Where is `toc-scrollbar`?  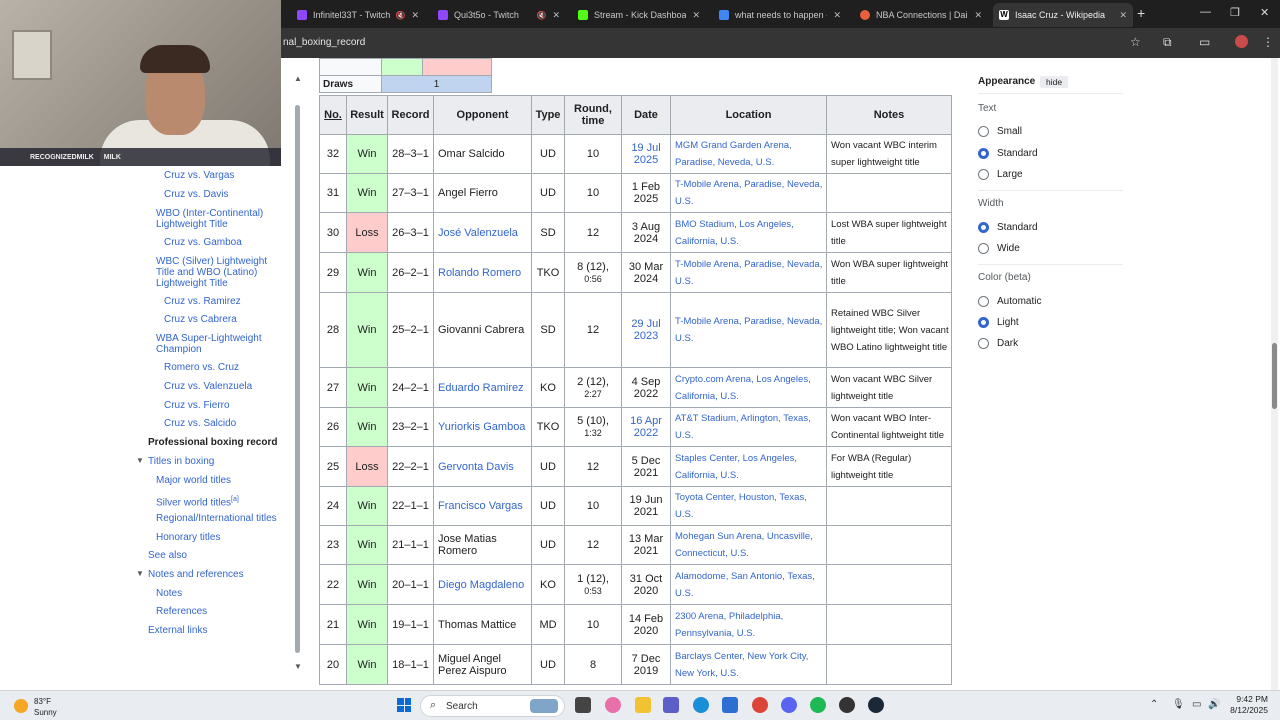
toc-scrollbar is located at coordinates (297, 379).